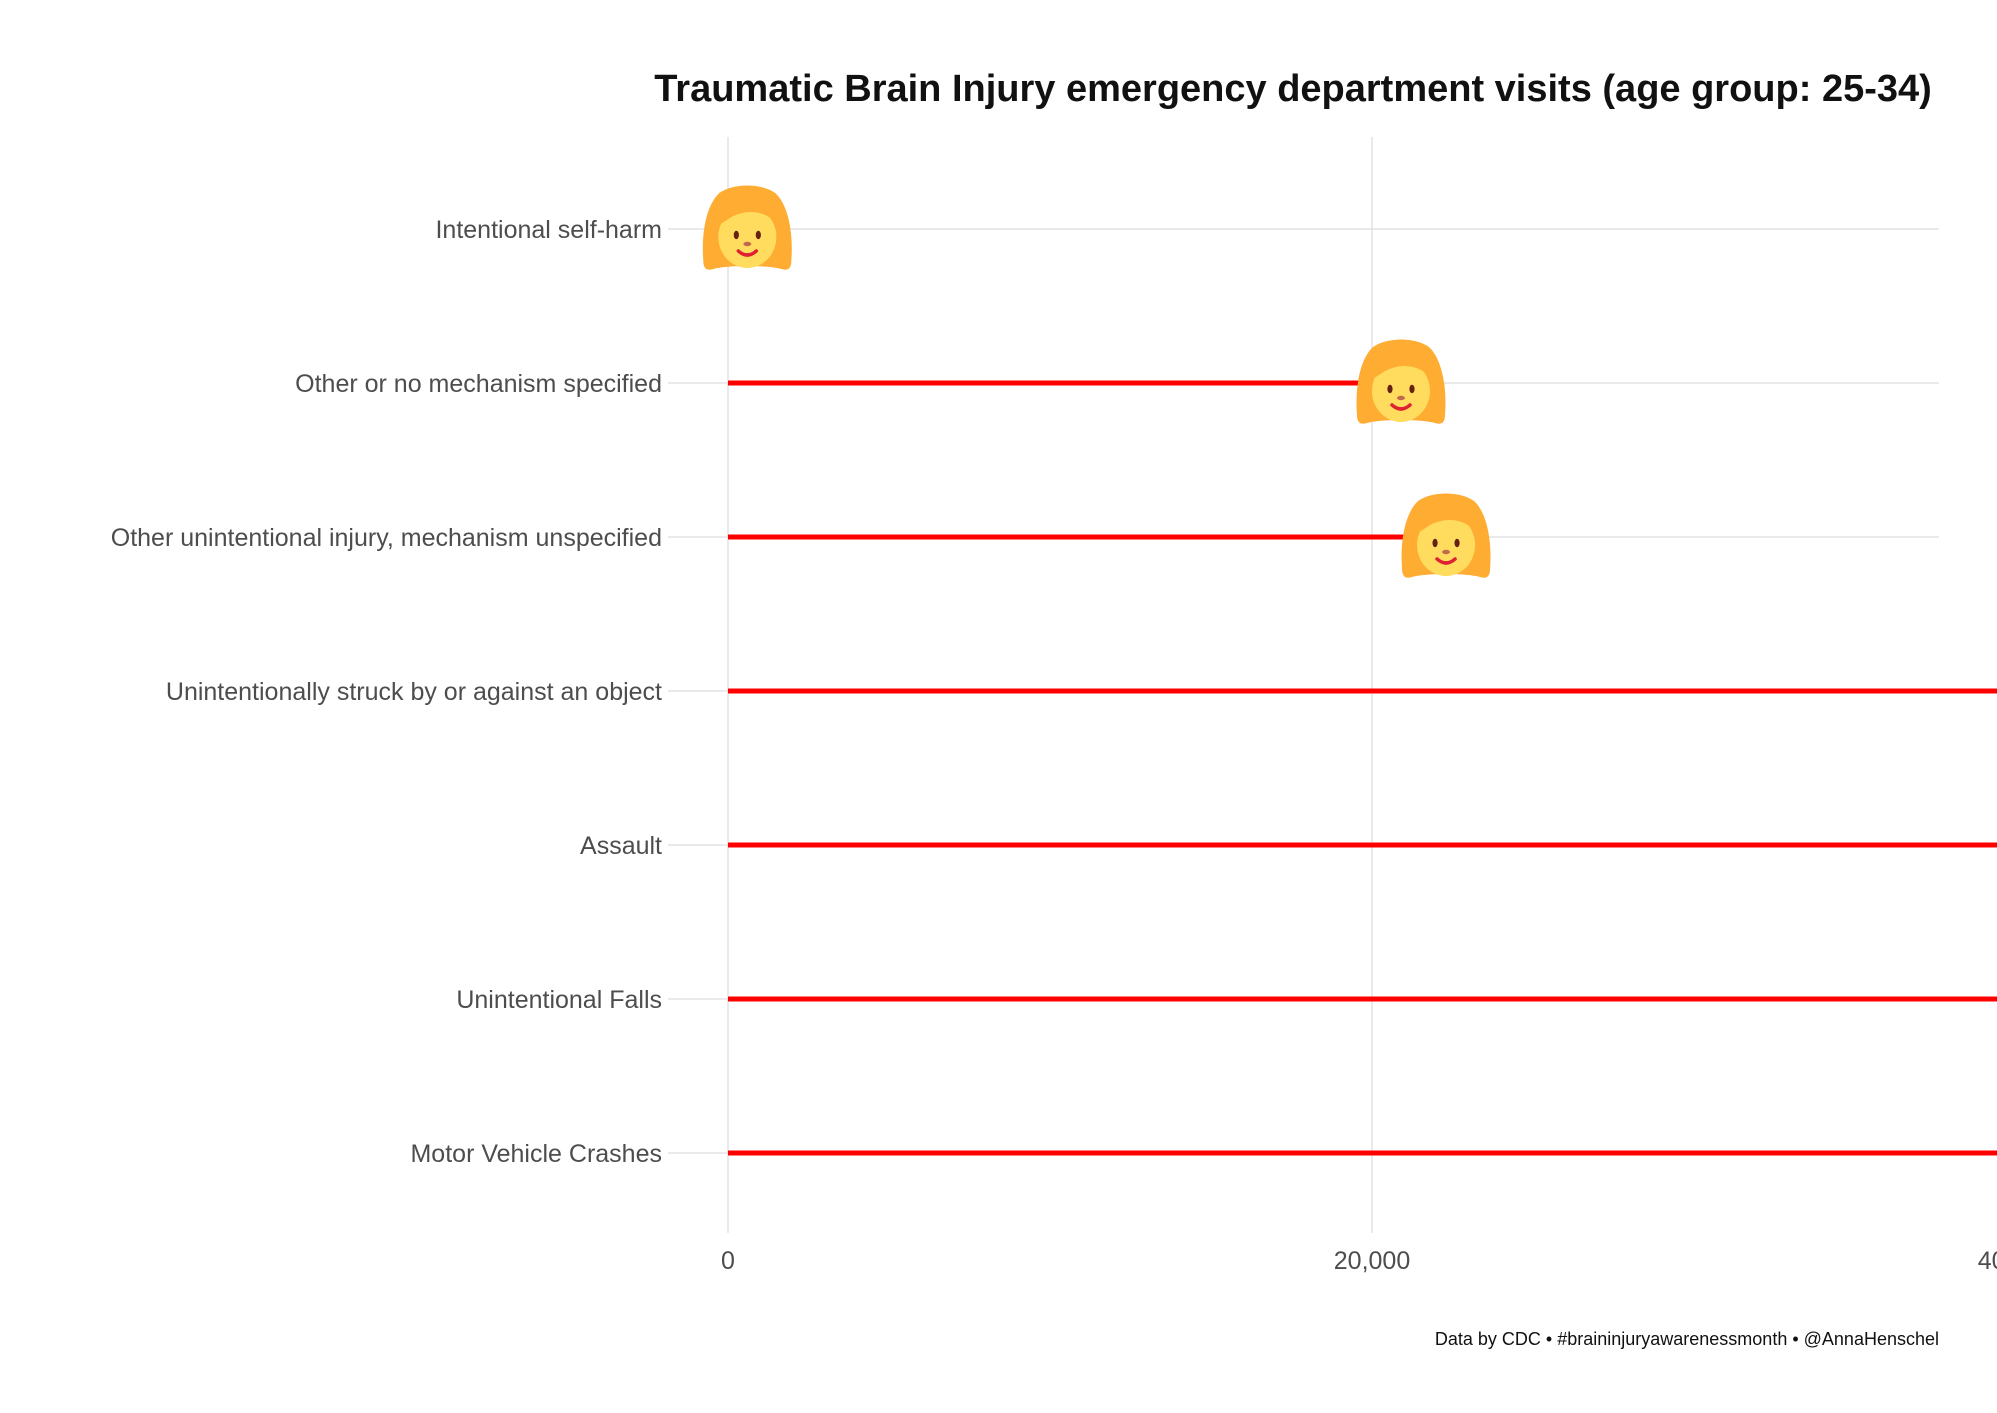 This screenshot has width=1997, height=1413. What do you see at coordinates (559, 1000) in the screenshot?
I see `category-label: Unintentional Falls` at bounding box center [559, 1000].